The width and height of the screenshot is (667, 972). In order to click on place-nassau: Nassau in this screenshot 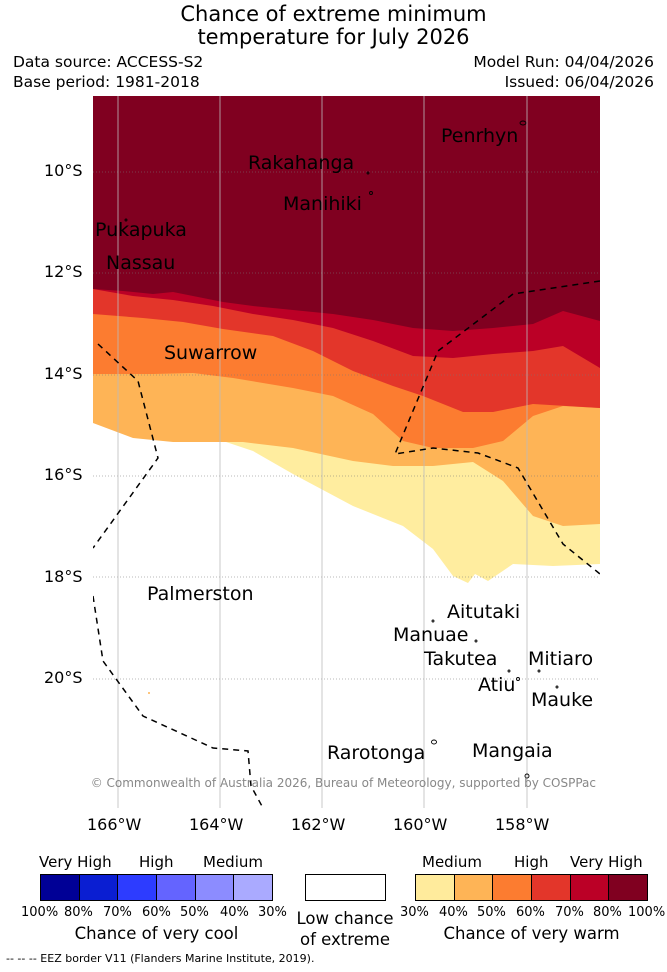, I will do `click(141, 263)`.